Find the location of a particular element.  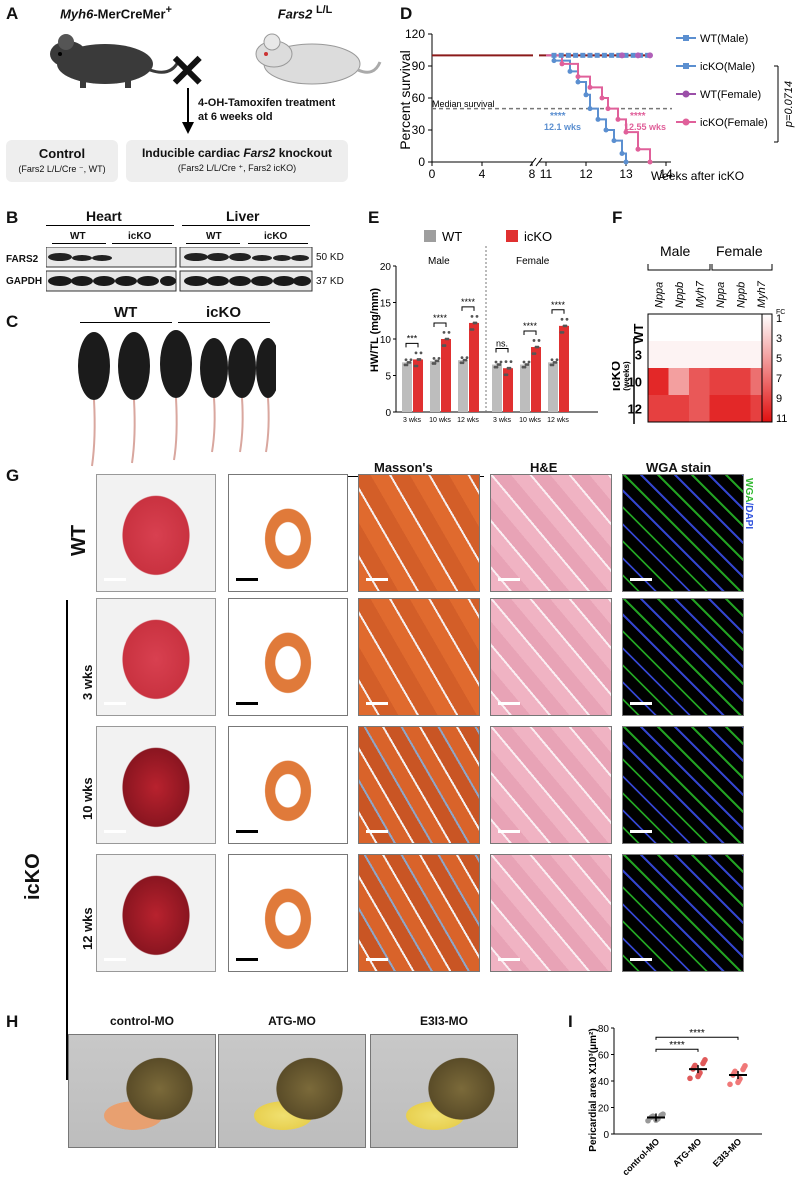

zebrafish-label-1: ATG-MO is located at coordinates (292, 1021).